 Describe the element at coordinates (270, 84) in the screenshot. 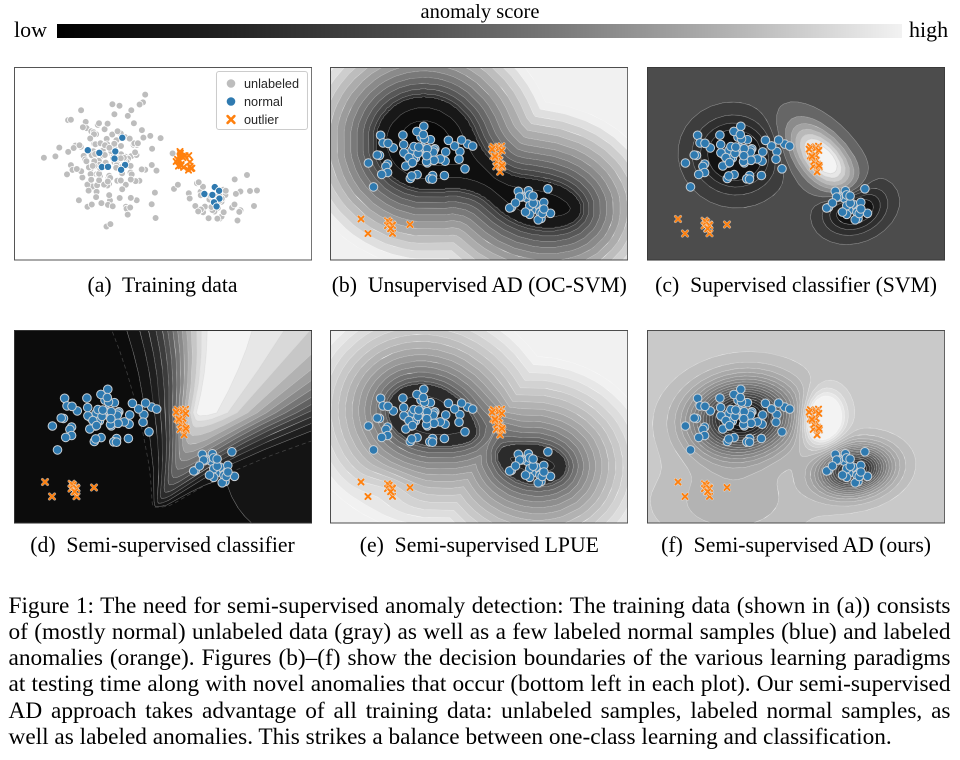

I see `svg-text: unlabeled` at that location.